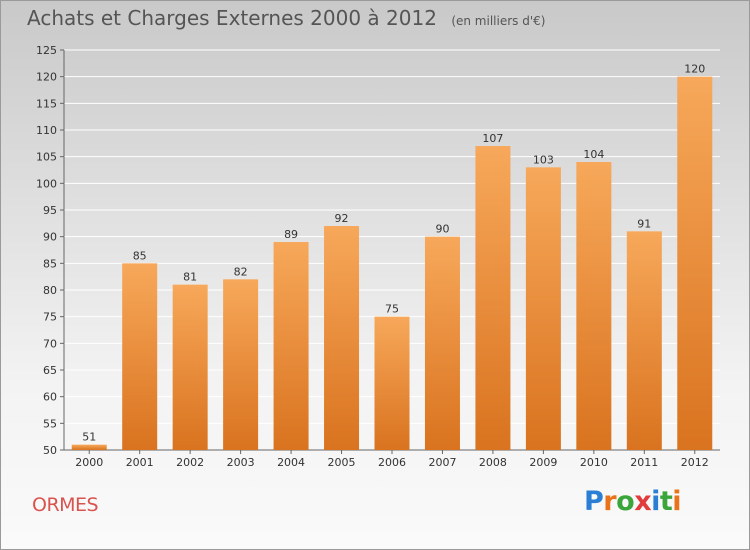 The width and height of the screenshot is (750, 550). I want to click on bar-2008, so click(493, 298).